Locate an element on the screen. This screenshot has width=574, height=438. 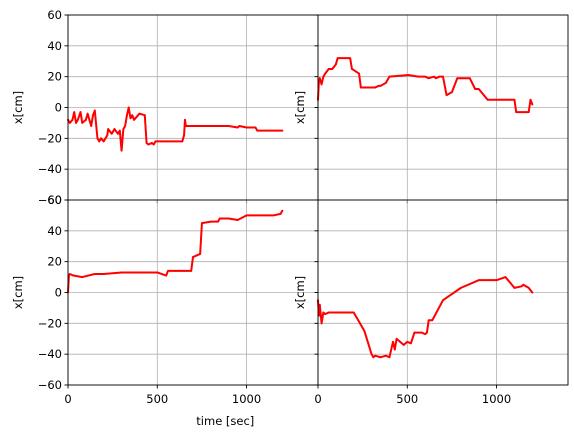
x-tick-label: 1000 is located at coordinates (496, 399).